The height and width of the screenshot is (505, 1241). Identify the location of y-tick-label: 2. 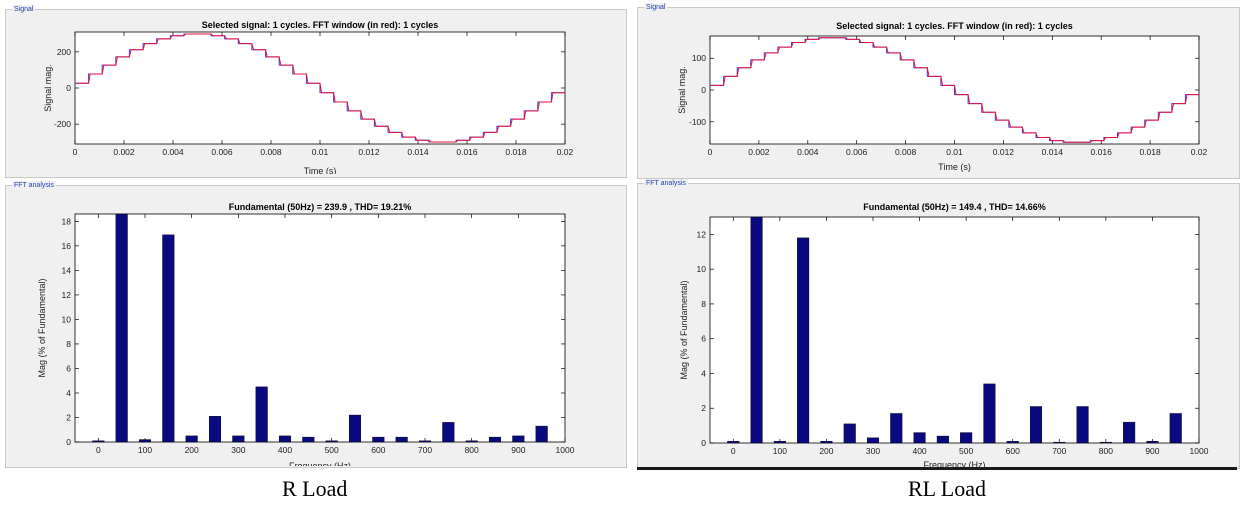
(703, 408).